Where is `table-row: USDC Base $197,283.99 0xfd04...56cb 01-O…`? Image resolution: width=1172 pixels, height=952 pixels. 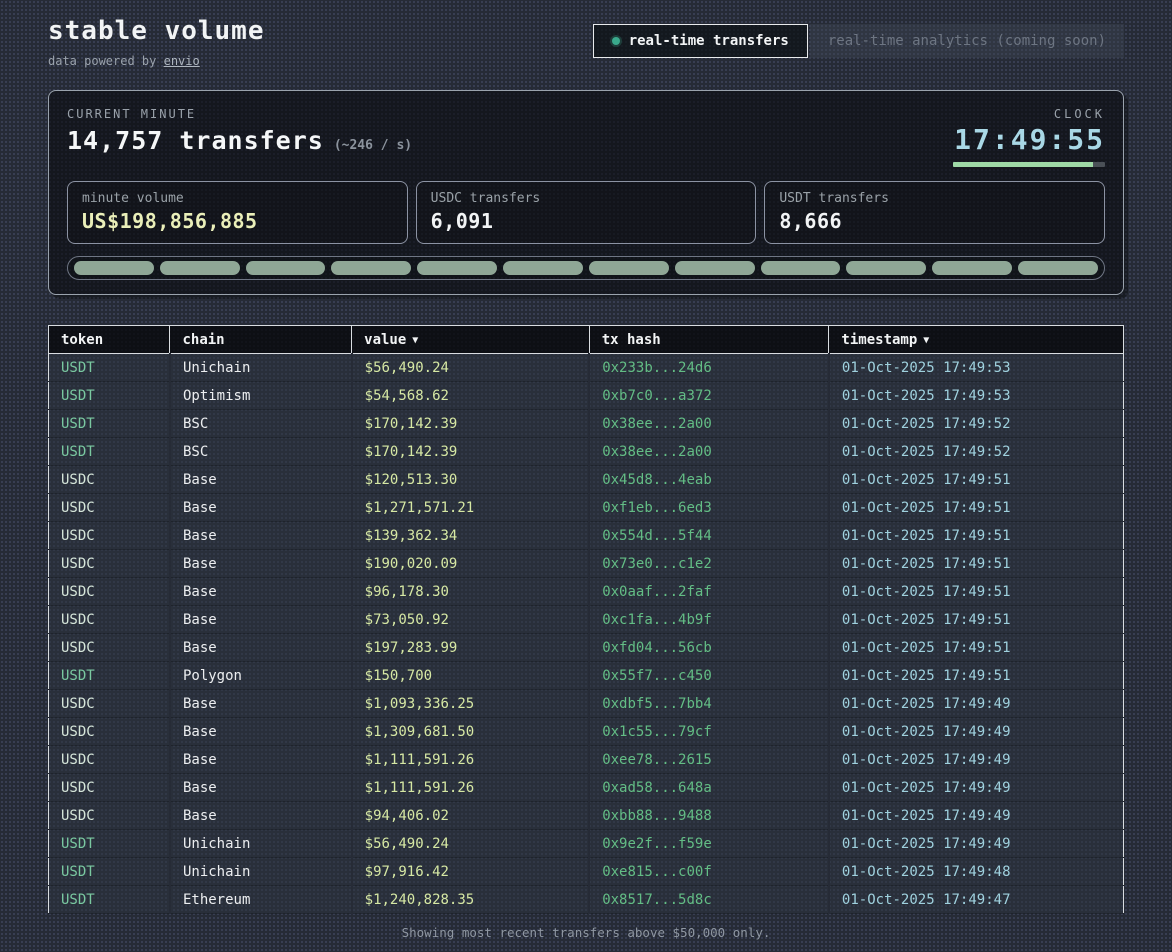 table-row: USDC Base $197,283.99 0xfd04...56cb 01-O… is located at coordinates (586, 647).